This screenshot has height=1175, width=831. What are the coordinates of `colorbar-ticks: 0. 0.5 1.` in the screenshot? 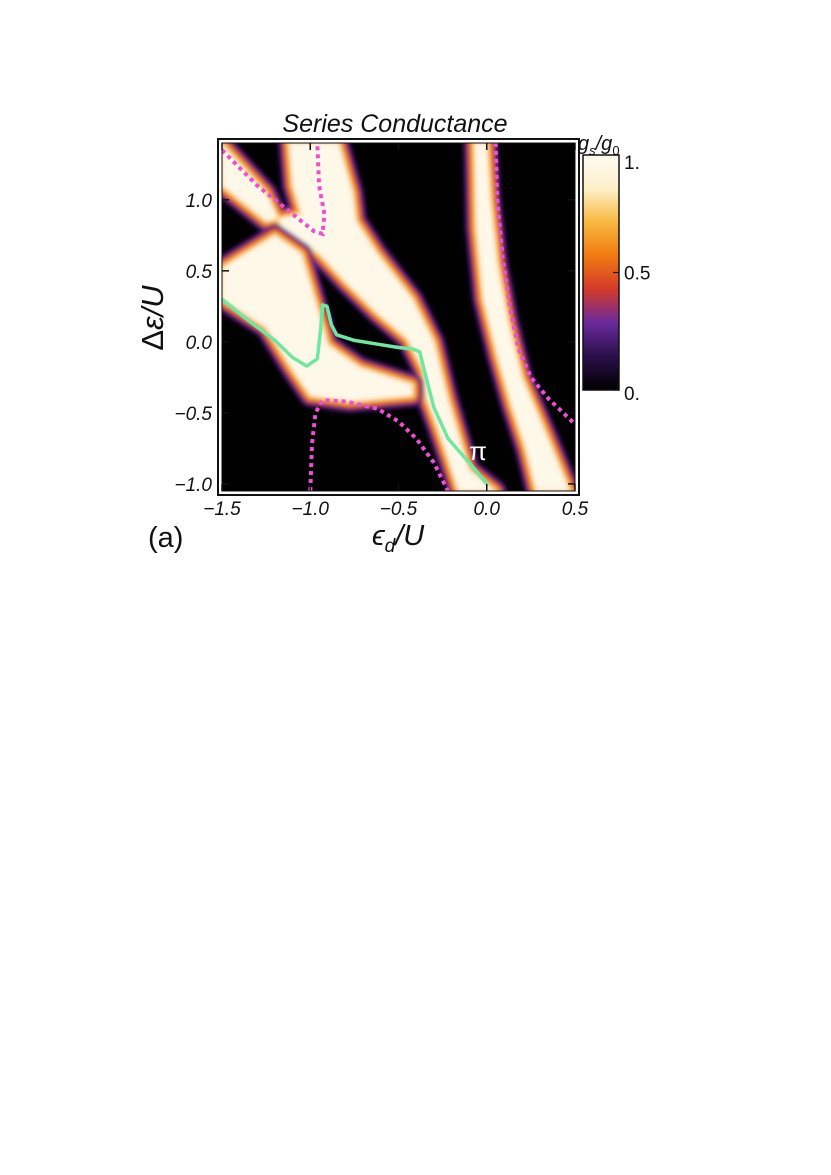 It's located at (631, 279).